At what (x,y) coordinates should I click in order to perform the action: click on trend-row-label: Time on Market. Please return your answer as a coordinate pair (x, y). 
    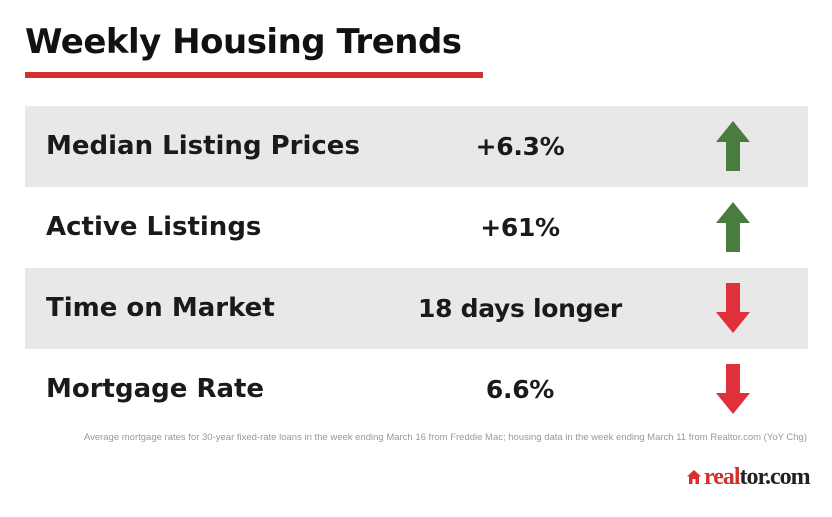
    Looking at the image, I should click on (160, 308).